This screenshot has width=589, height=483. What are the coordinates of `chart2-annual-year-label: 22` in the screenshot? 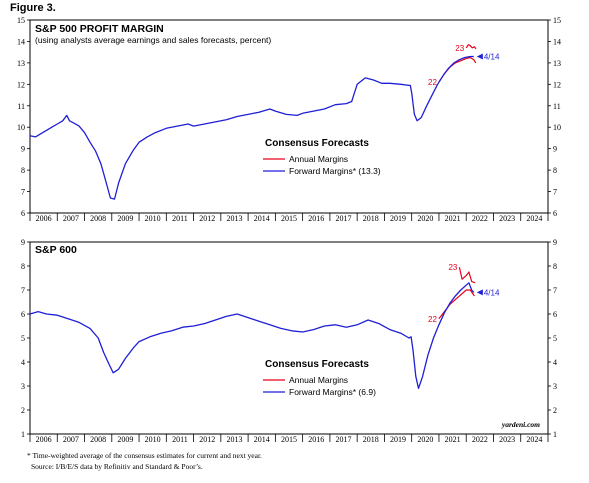 It's located at (432, 319).